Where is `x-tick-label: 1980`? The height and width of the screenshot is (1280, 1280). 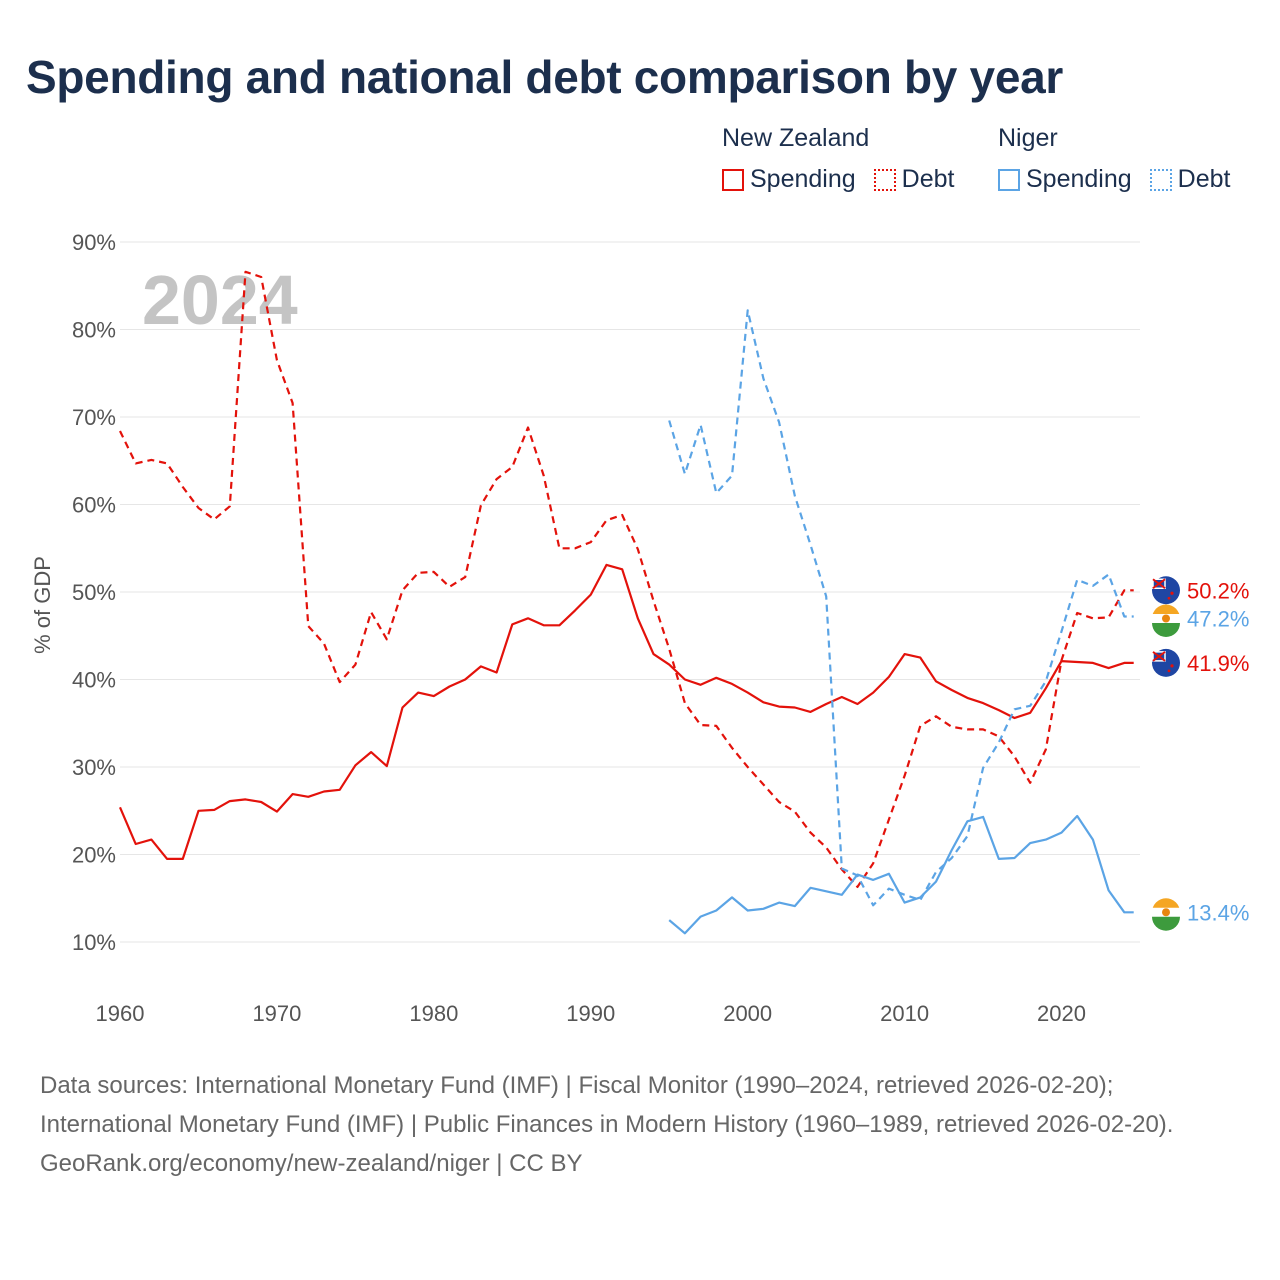
x-tick-label: 1980 is located at coordinates (433, 1013).